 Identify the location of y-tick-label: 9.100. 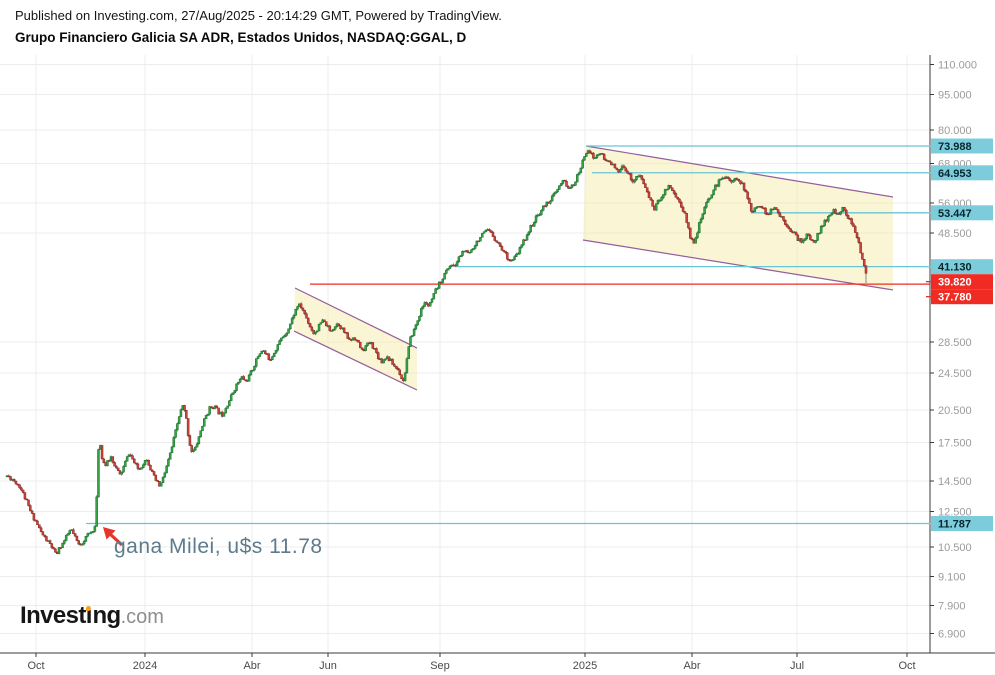
(952, 578).